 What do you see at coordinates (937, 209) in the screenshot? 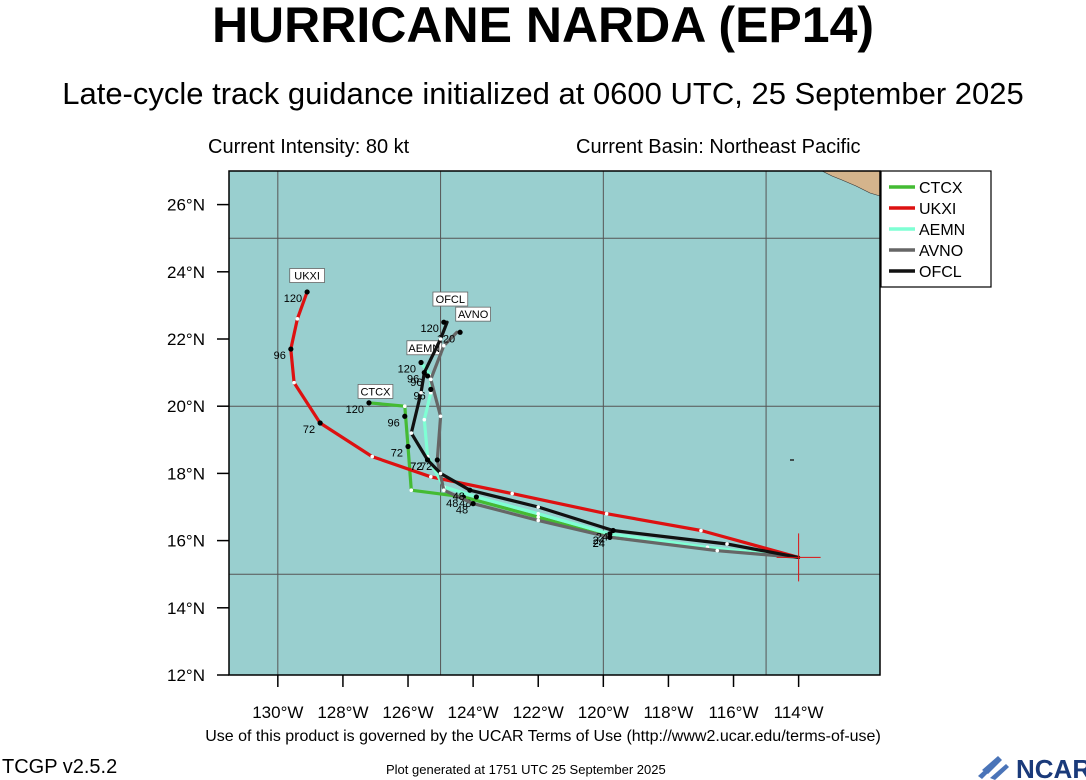
I see `legend-label-ukxi: UKXI` at bounding box center [937, 209].